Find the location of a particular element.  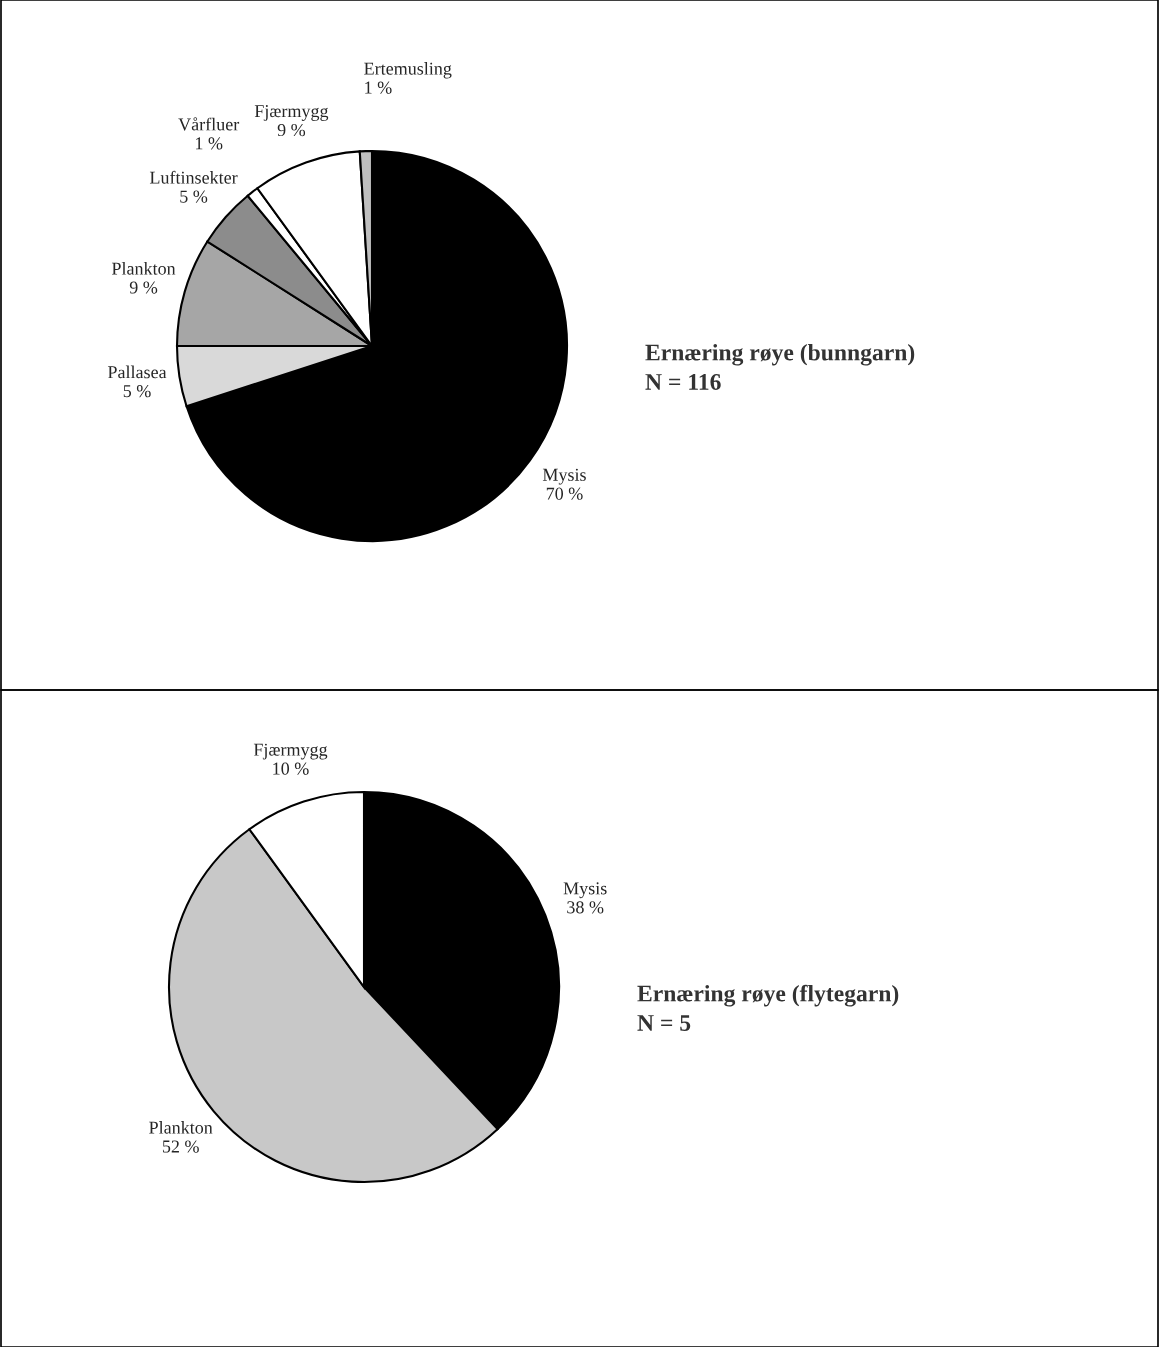

slice-label: Ertemusling is located at coordinates (408, 70).